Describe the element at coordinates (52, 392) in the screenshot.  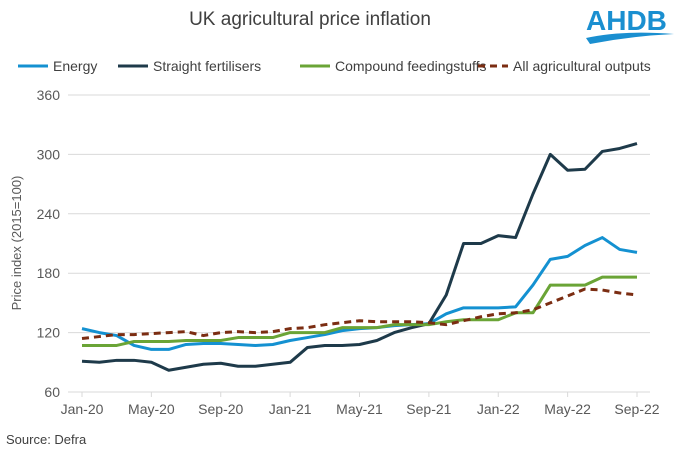
I see `y-tick-label: 60` at that location.